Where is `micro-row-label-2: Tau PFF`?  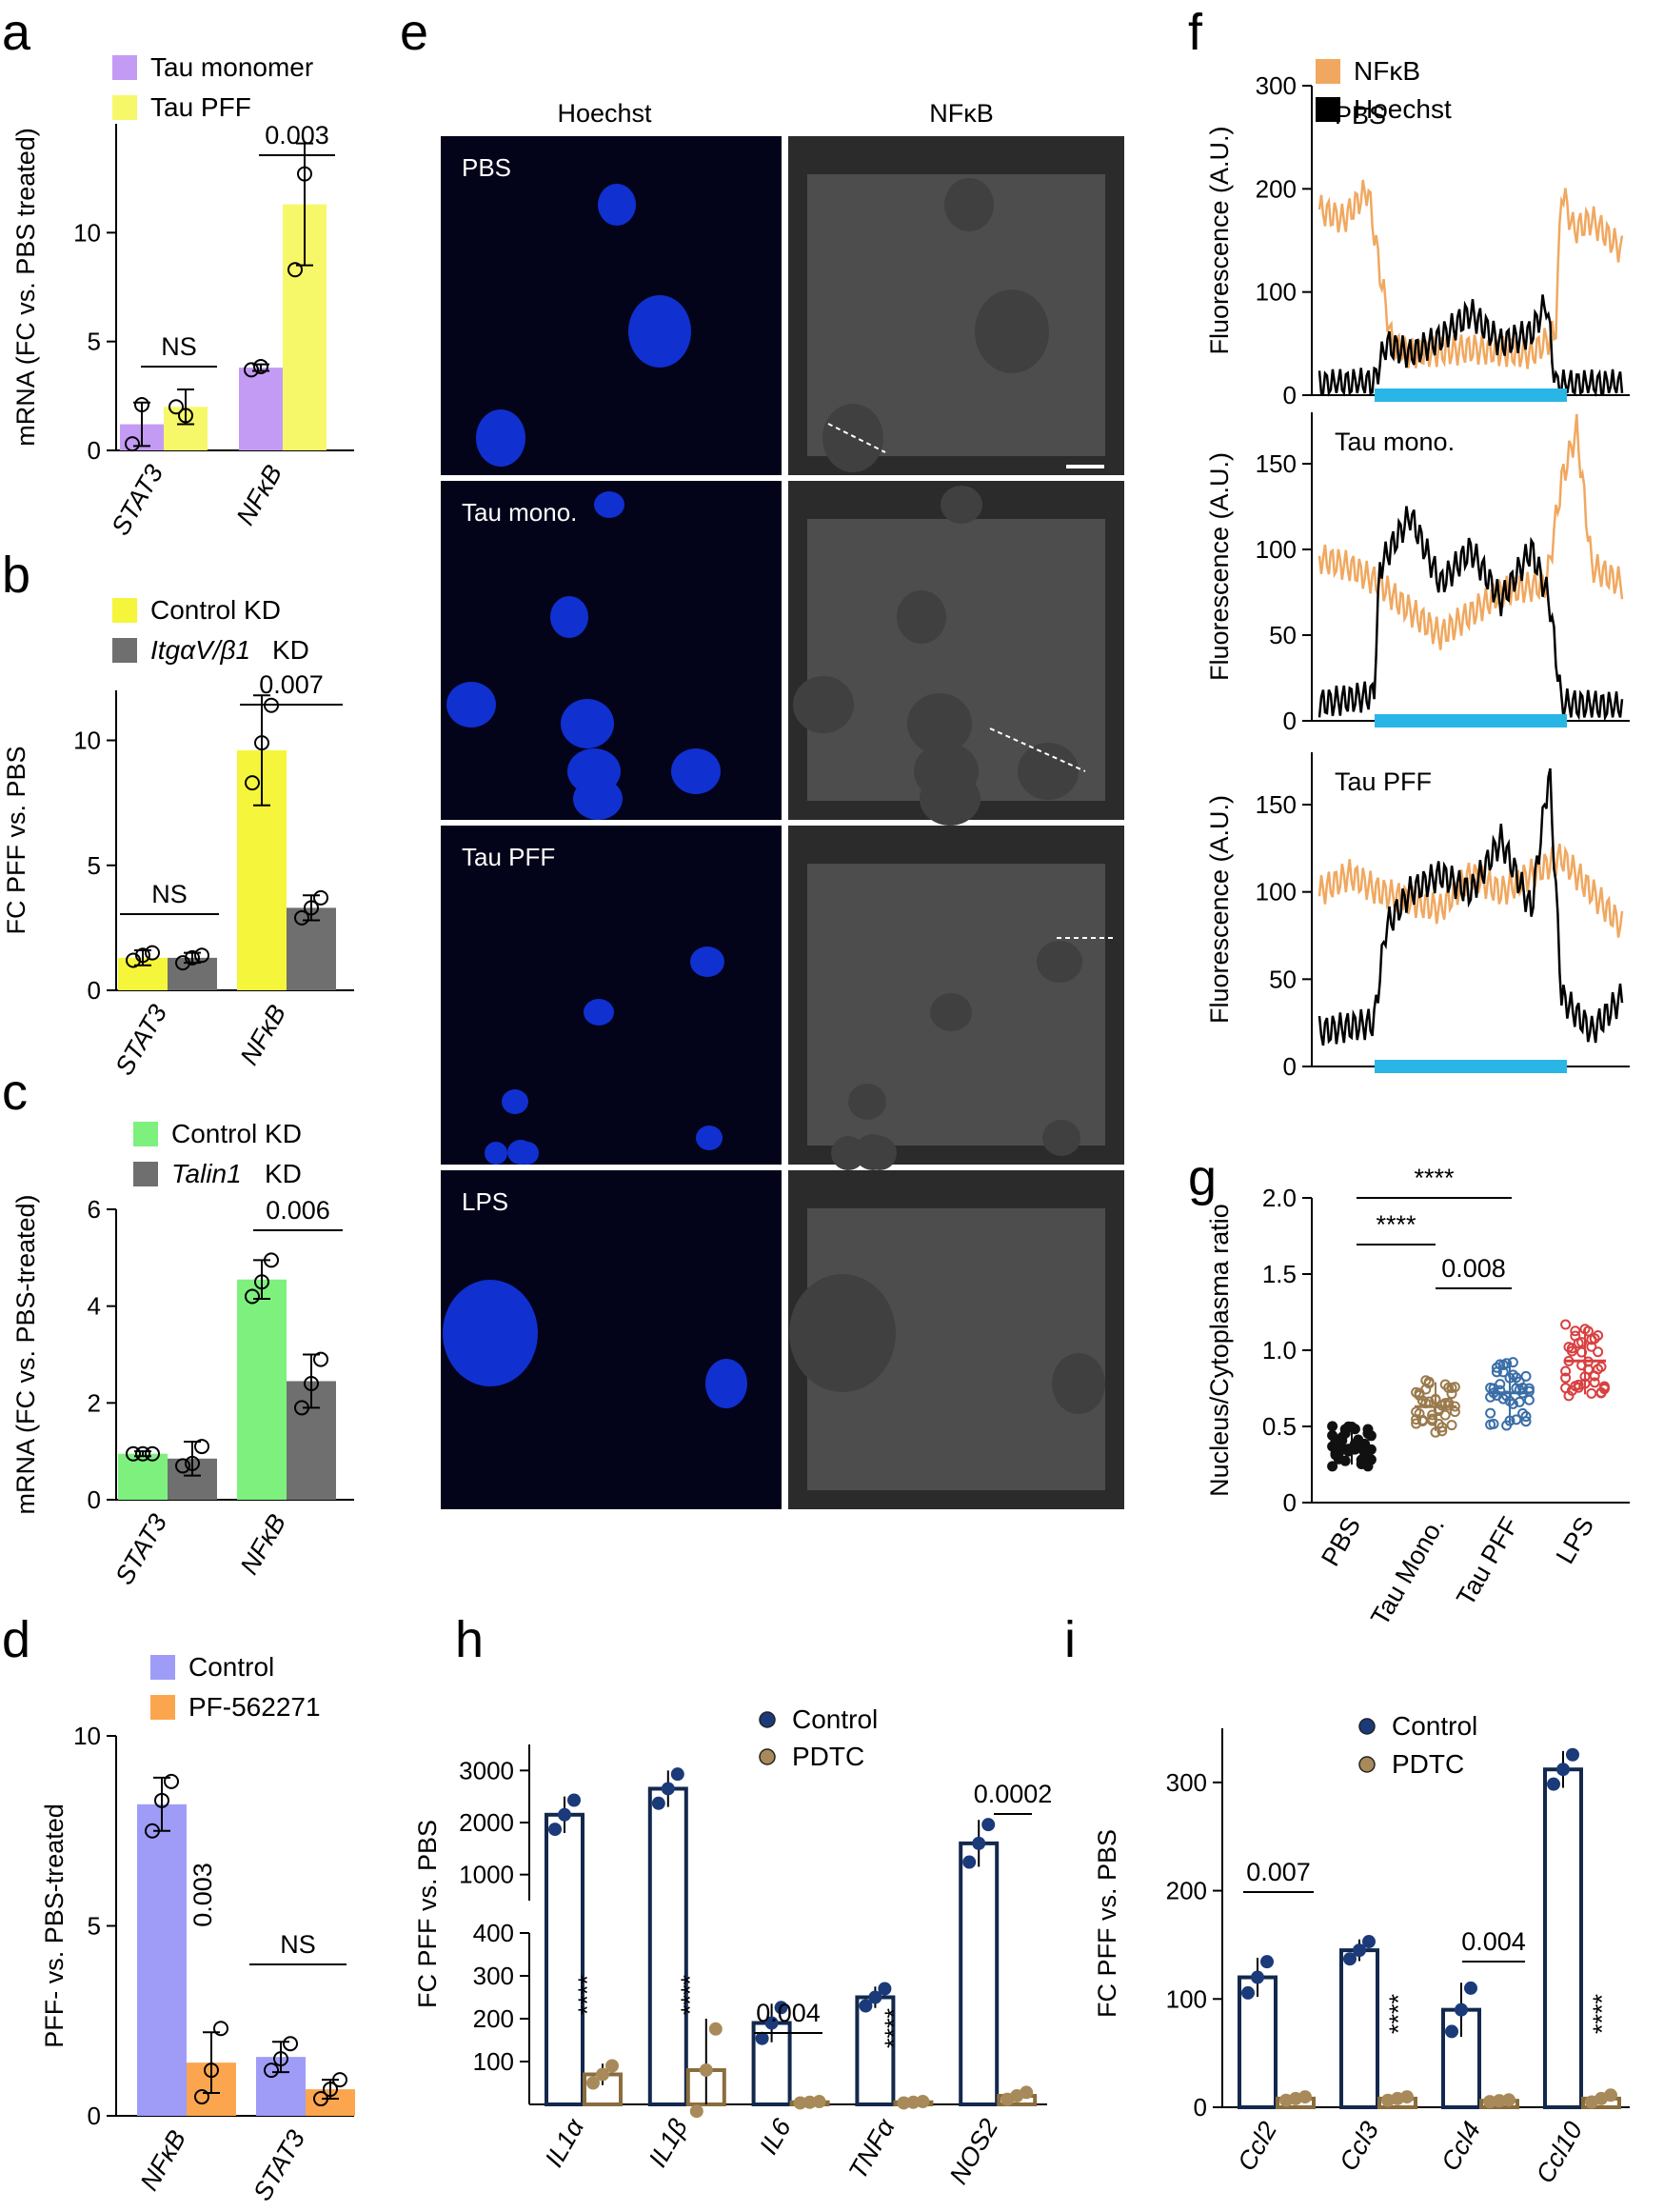 micro-row-label-2: Tau PFF is located at coordinates (508, 857).